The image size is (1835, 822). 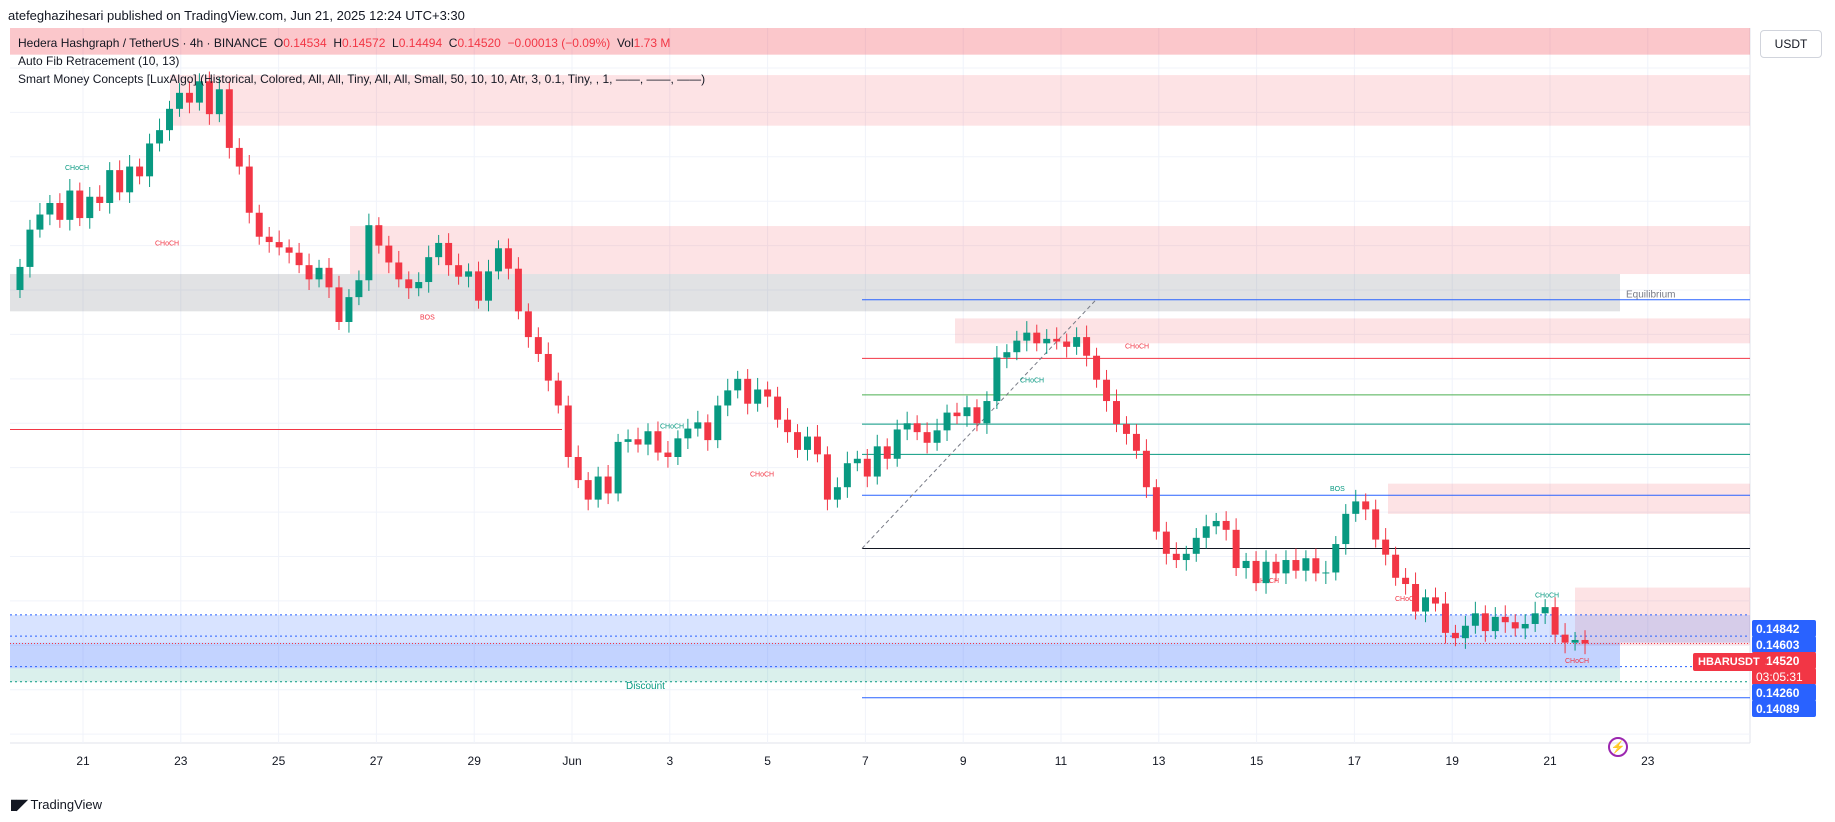 What do you see at coordinates (1784, 676) in the screenshot?
I see `candle-countdown: 03:05:31` at bounding box center [1784, 676].